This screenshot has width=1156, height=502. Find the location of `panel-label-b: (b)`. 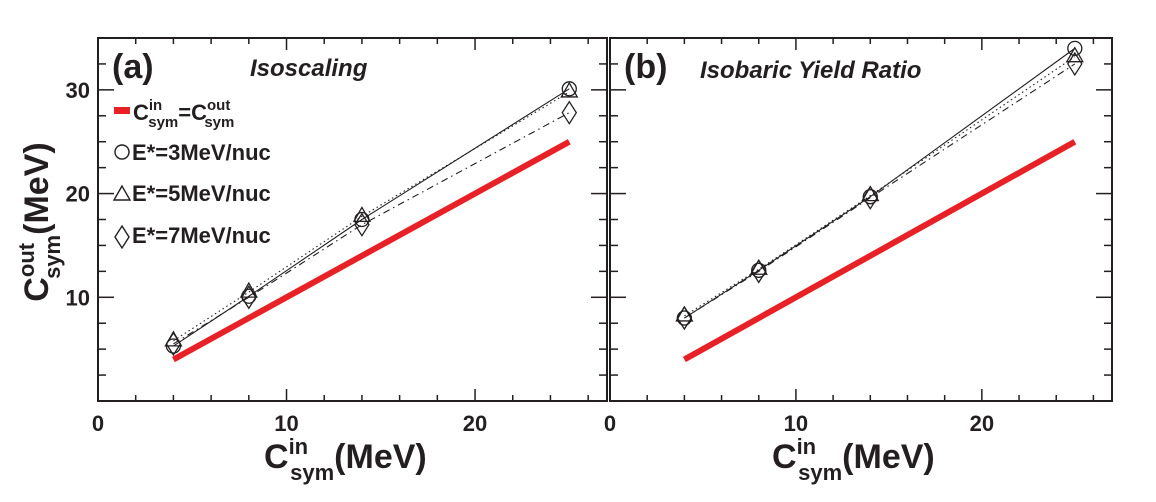

panel-label-b: (b) is located at coordinates (645, 67).